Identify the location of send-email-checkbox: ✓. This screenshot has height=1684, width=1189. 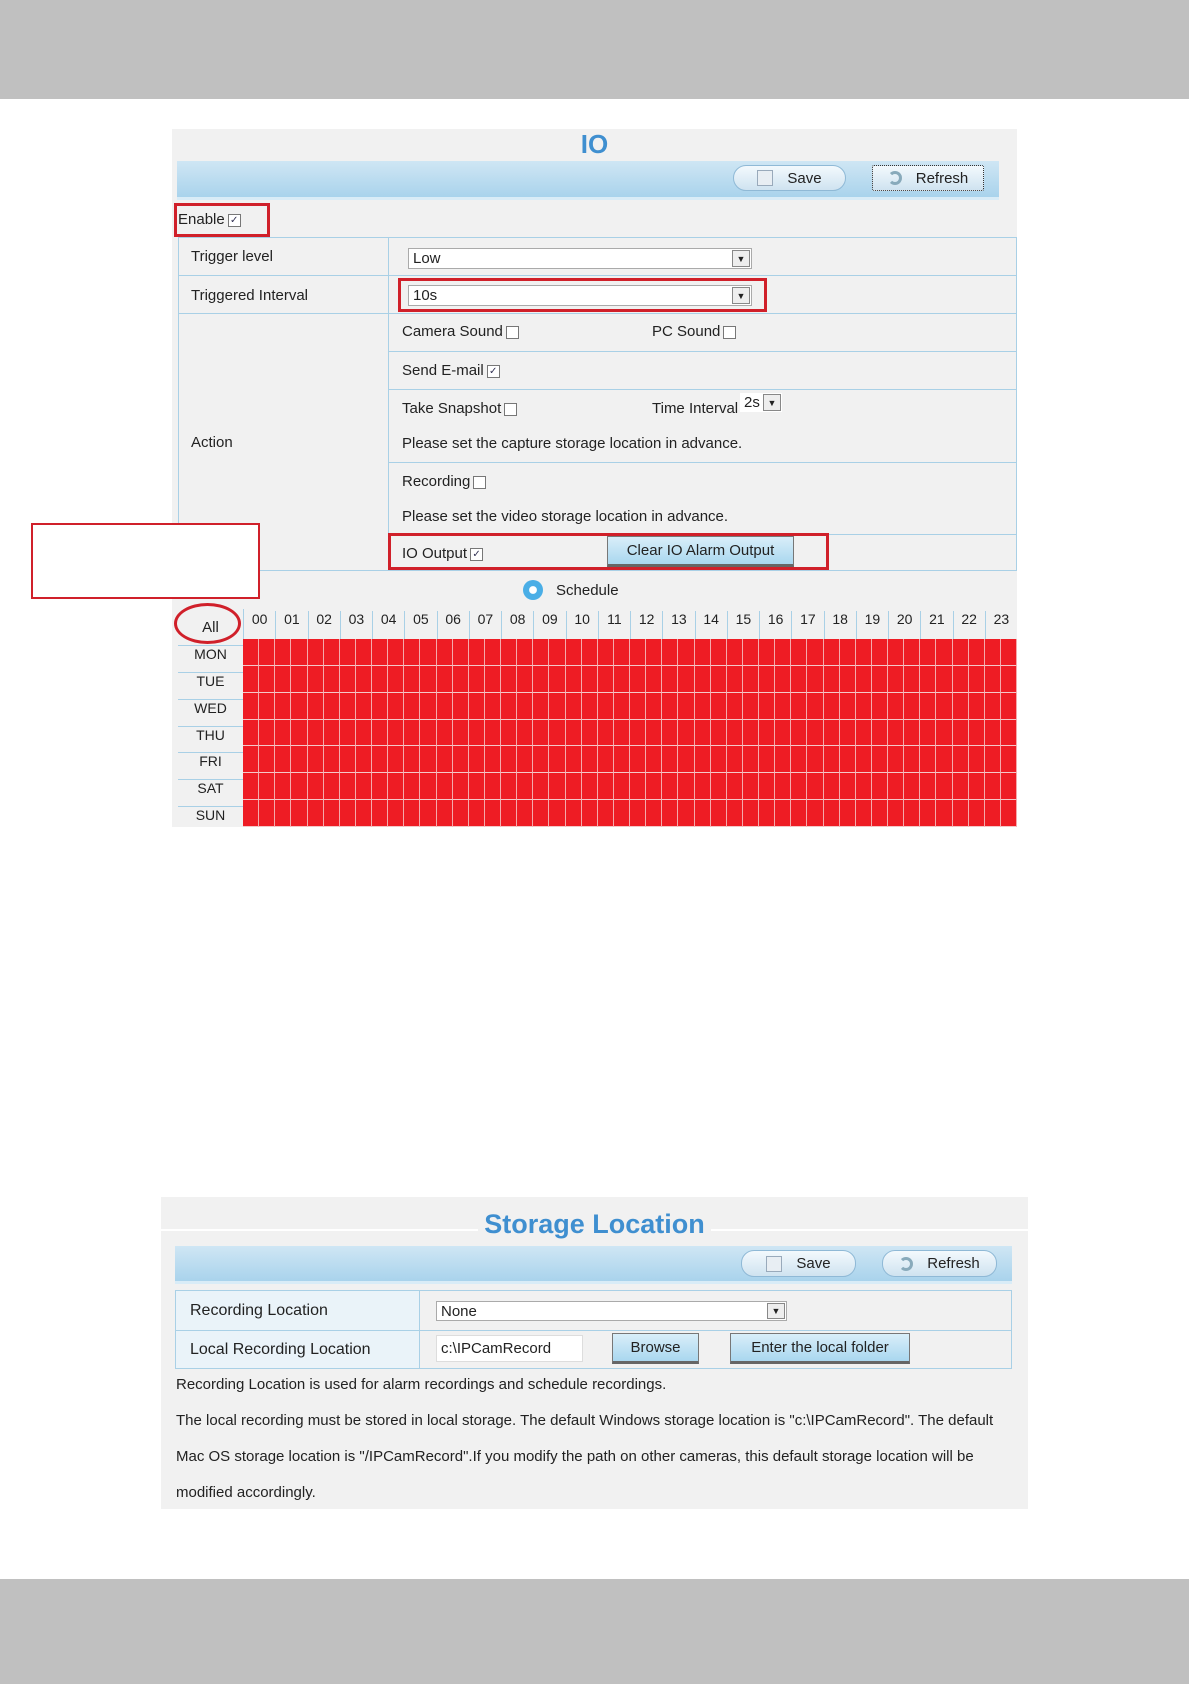
(493, 371).